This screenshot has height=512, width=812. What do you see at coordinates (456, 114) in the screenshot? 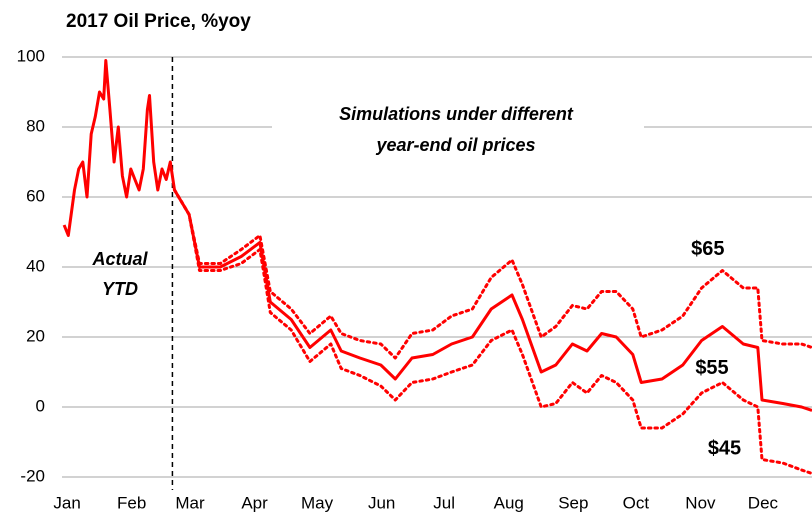
I see `annotation: Simulations under different` at bounding box center [456, 114].